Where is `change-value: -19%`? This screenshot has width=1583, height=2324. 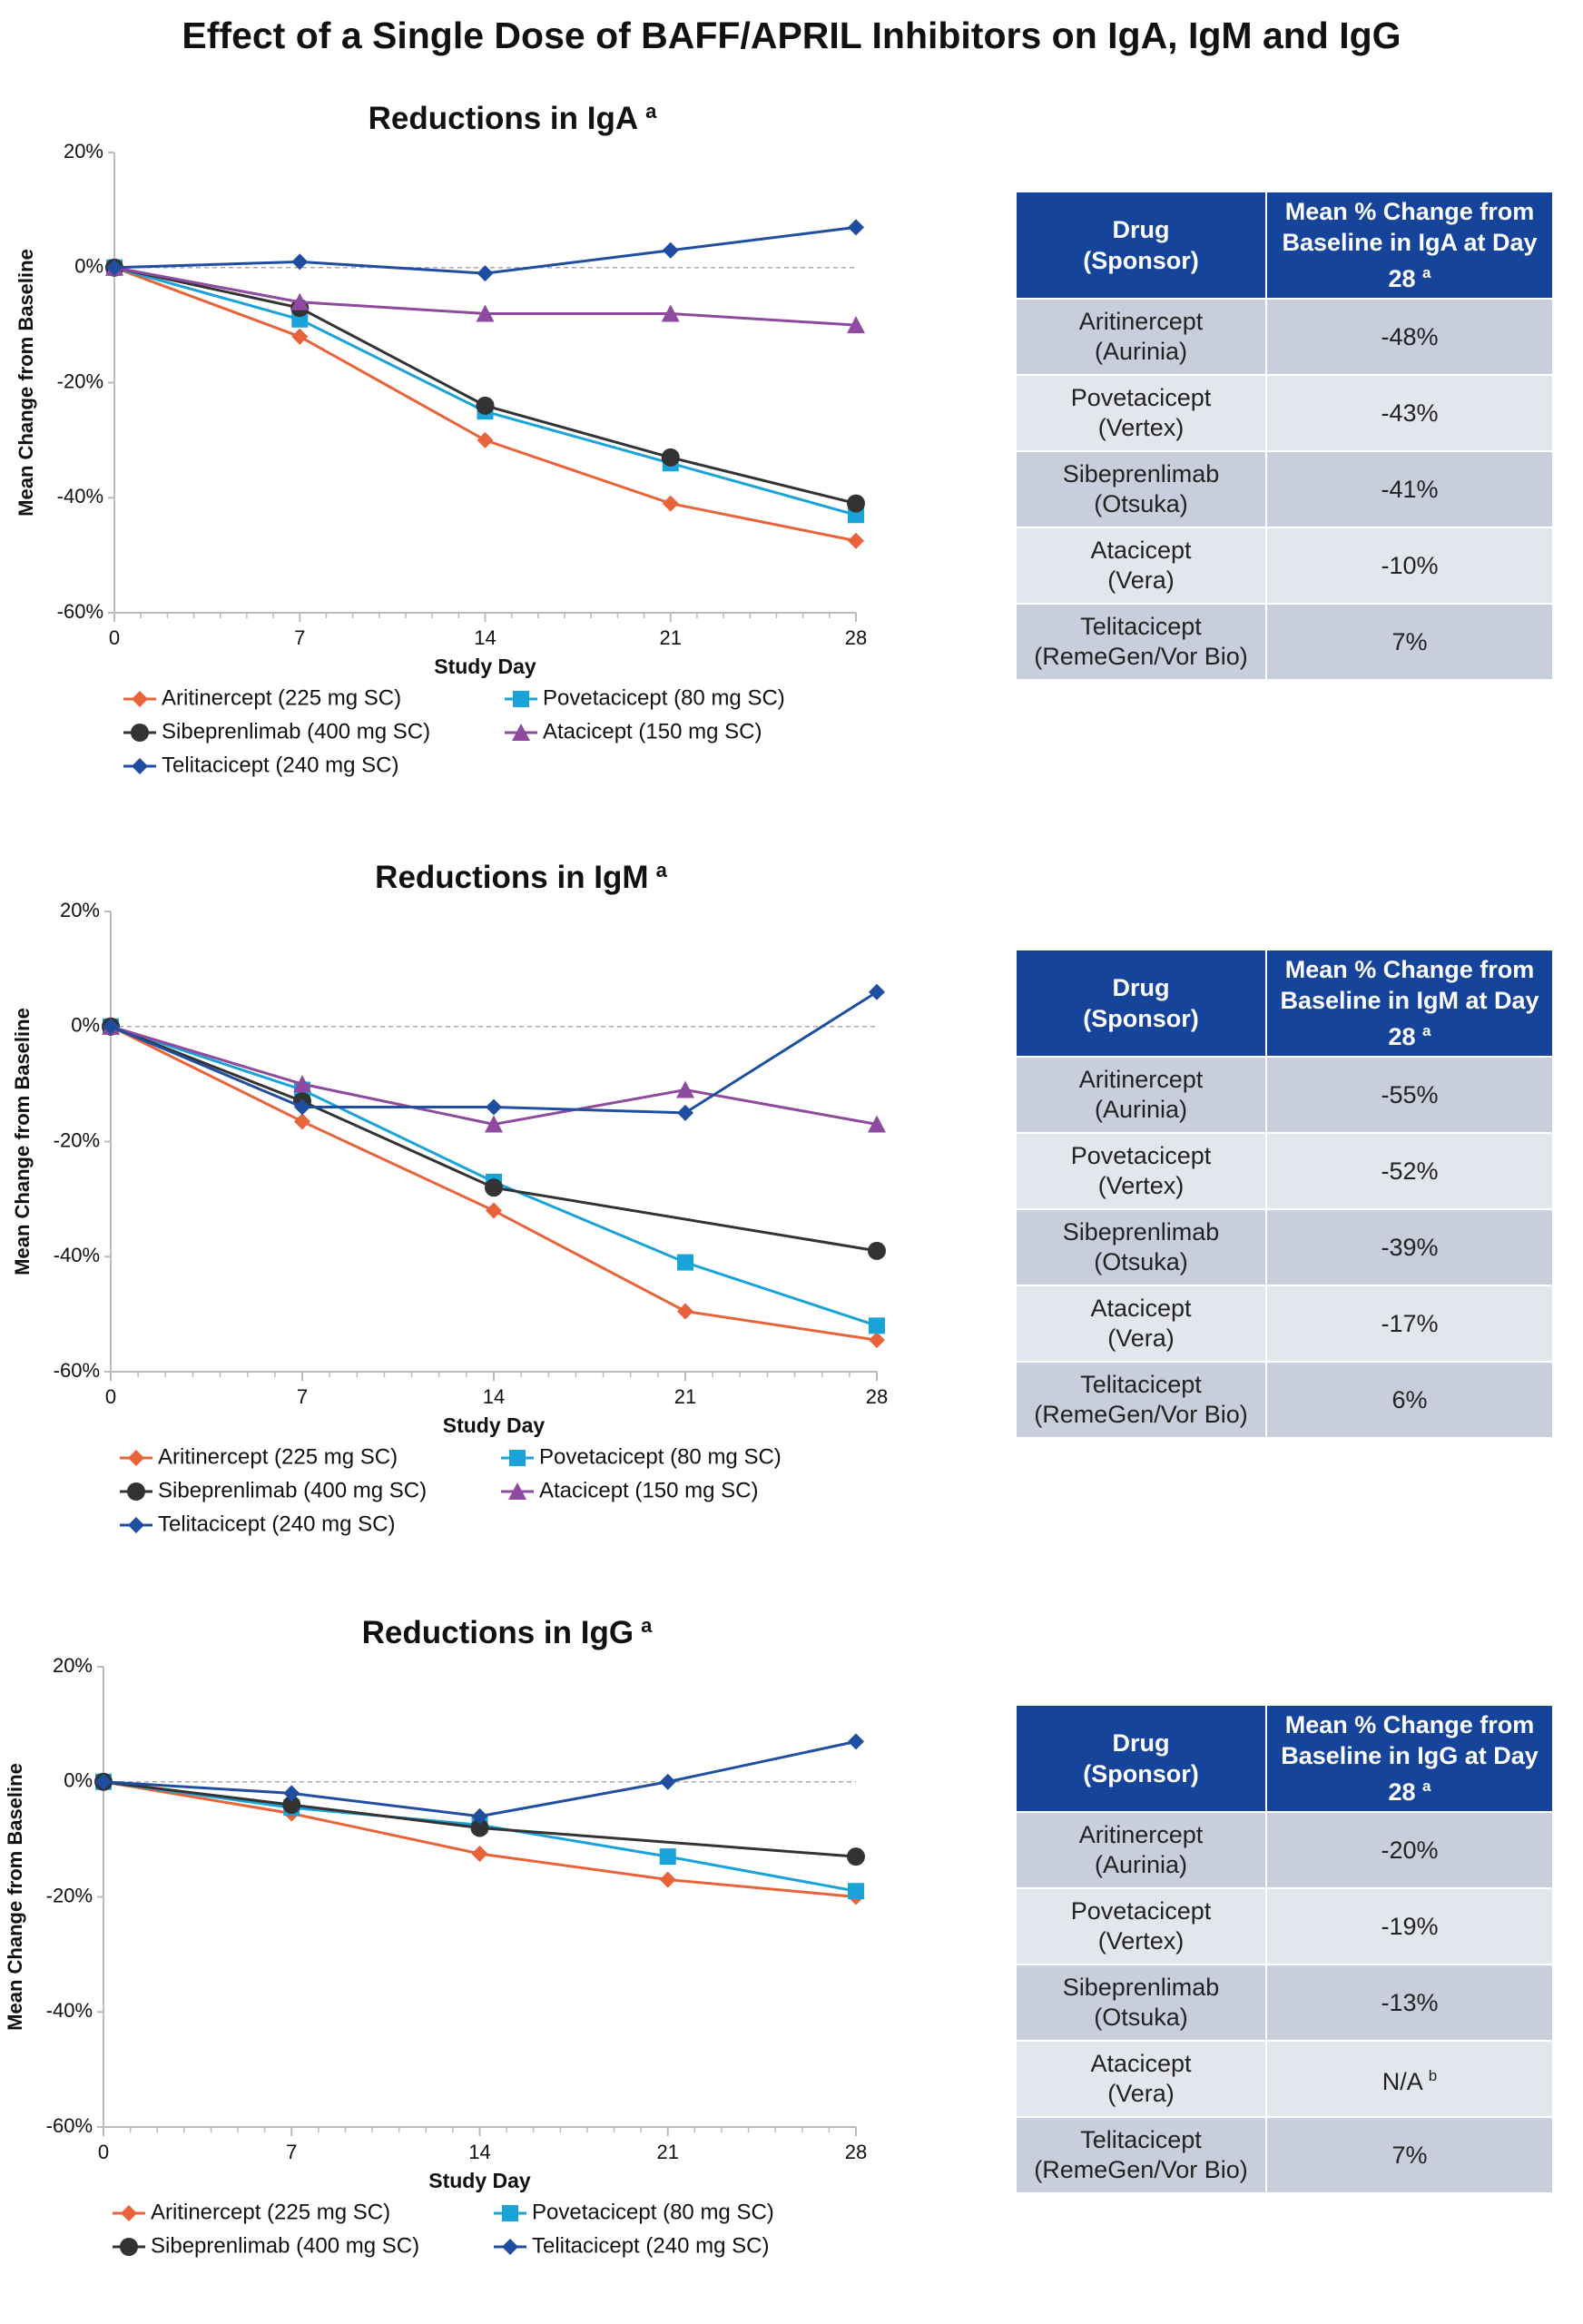 change-value: -19% is located at coordinates (1410, 1926).